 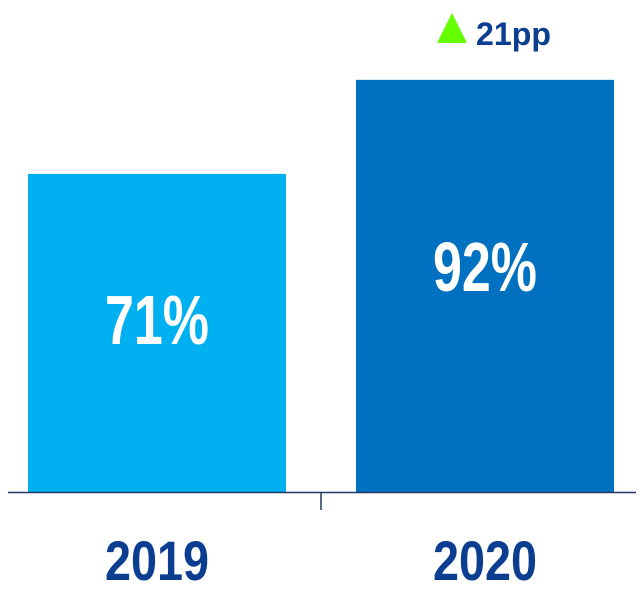 I want to click on category-label-2019: 2019, so click(x=157, y=560).